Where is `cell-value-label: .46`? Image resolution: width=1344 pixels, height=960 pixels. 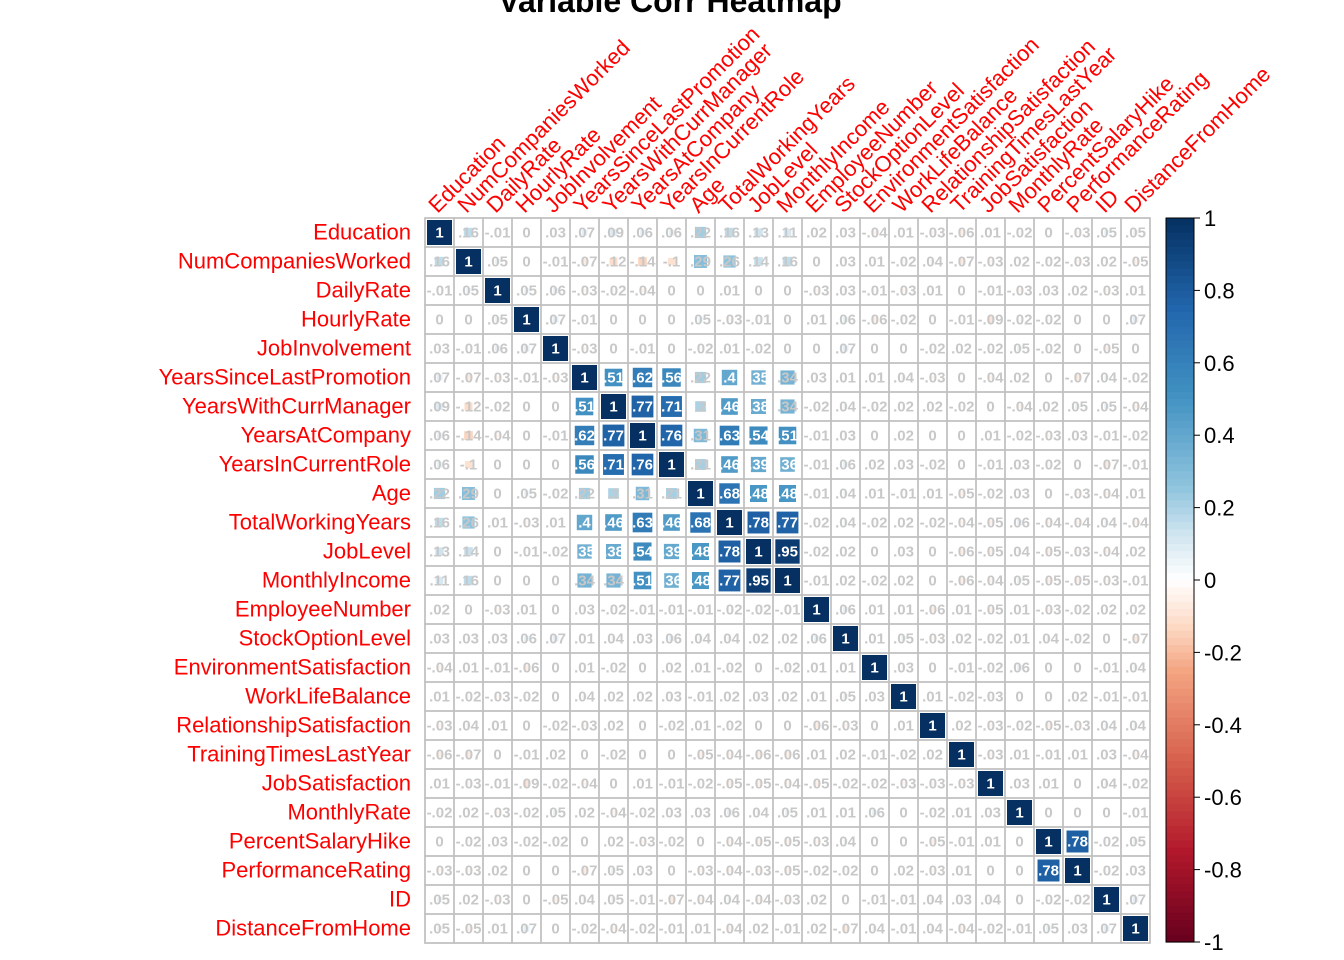
cell-value-label: .46 is located at coordinates (729, 465).